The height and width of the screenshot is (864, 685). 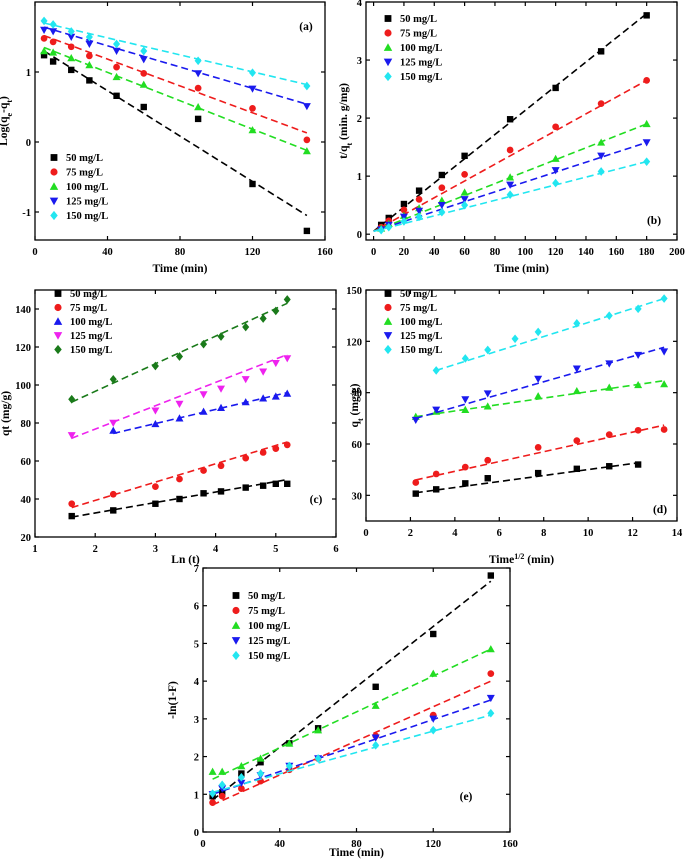 I want to click on y-tick-label: 40, so click(x=26, y=500).